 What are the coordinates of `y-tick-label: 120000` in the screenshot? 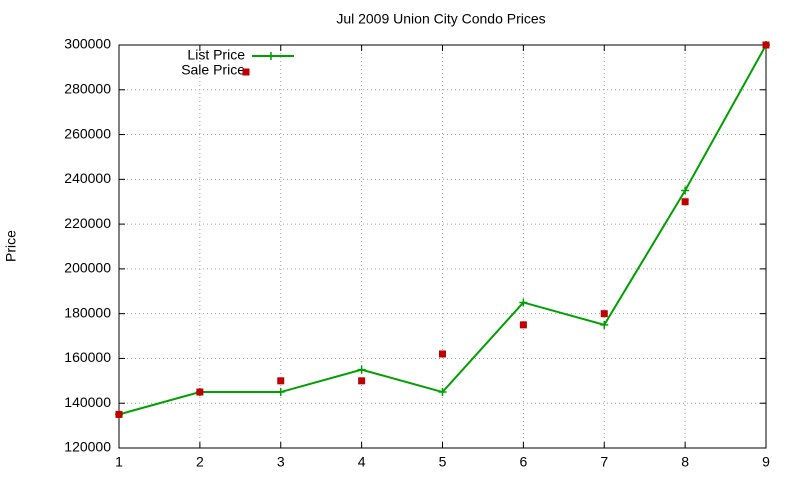 It's located at (87, 447).